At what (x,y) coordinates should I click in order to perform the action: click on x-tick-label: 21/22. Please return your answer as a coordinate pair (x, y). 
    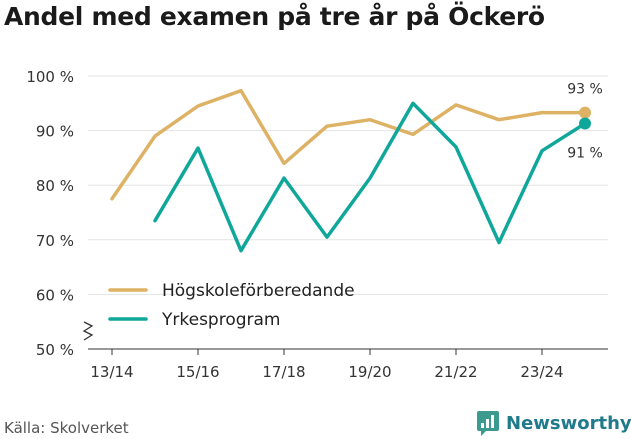
    Looking at the image, I should click on (455, 372).